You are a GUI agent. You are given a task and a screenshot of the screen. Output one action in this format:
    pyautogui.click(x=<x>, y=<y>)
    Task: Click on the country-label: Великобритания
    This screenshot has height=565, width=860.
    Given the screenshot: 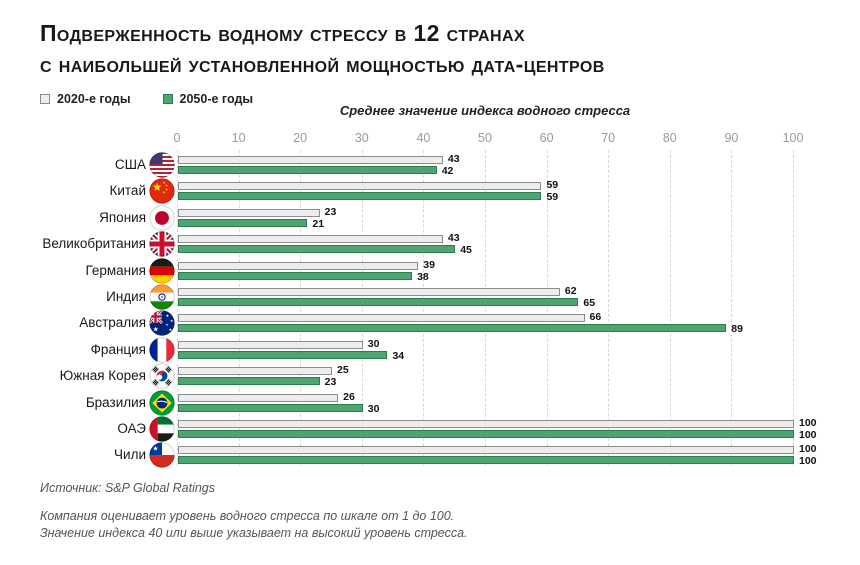 What is the action you would take?
    pyautogui.click(x=94, y=244)
    